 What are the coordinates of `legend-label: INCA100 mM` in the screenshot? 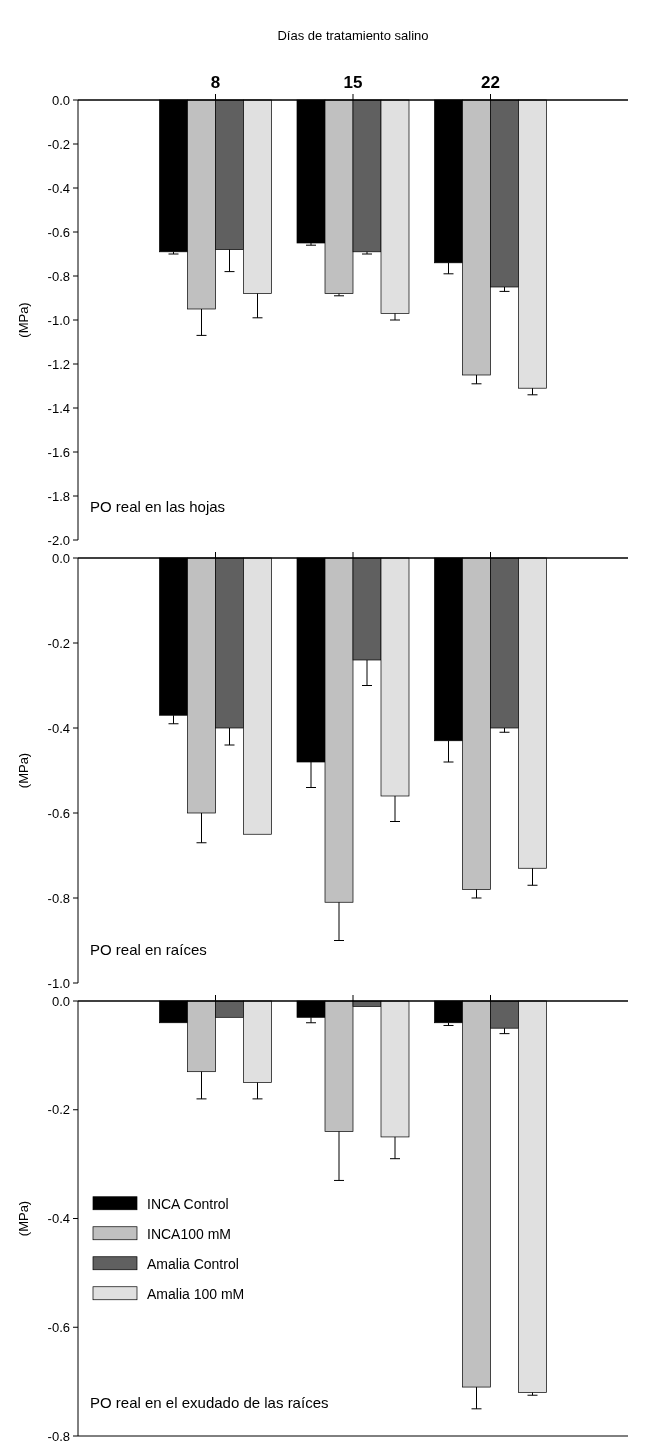 It's located at (189, 1233).